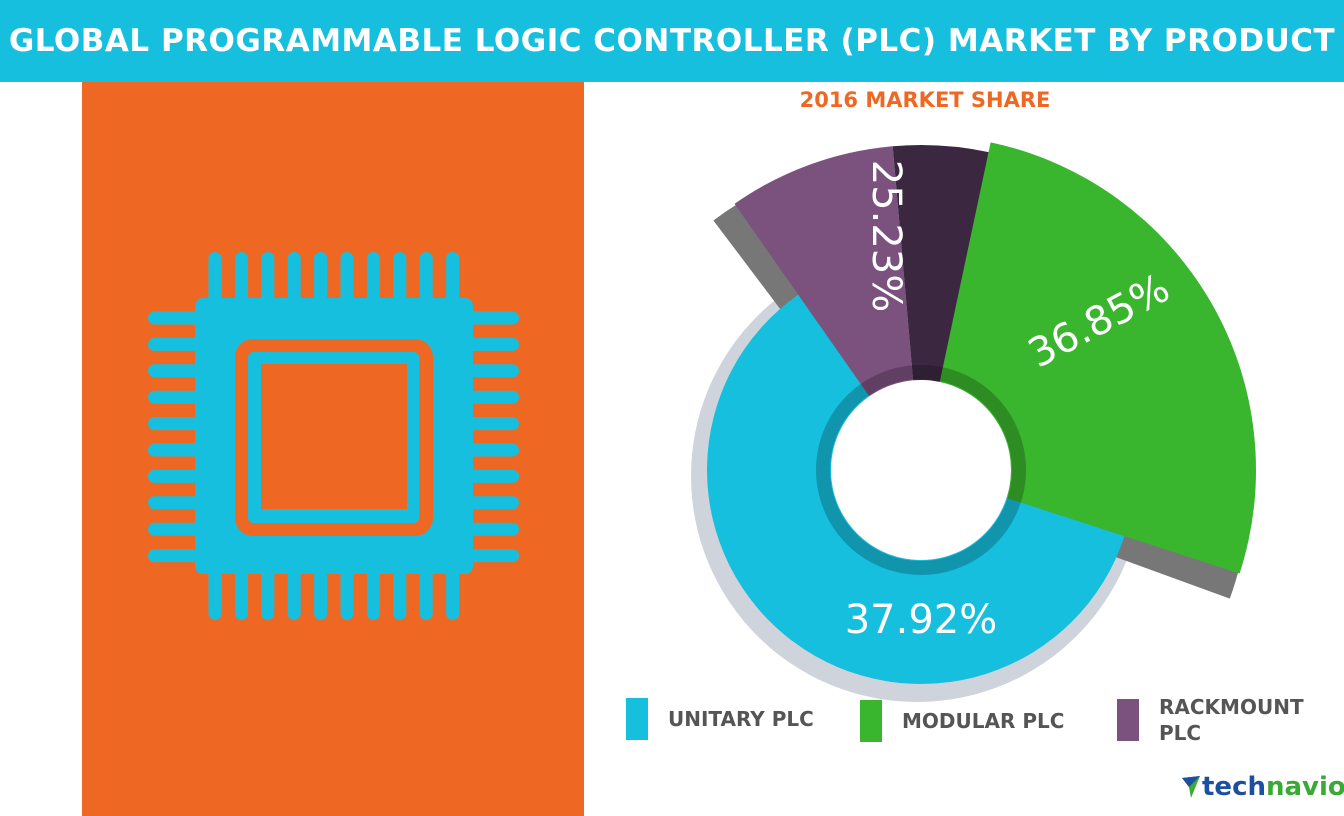  I want to click on legend-label: MODULAR PLC, so click(983, 721).